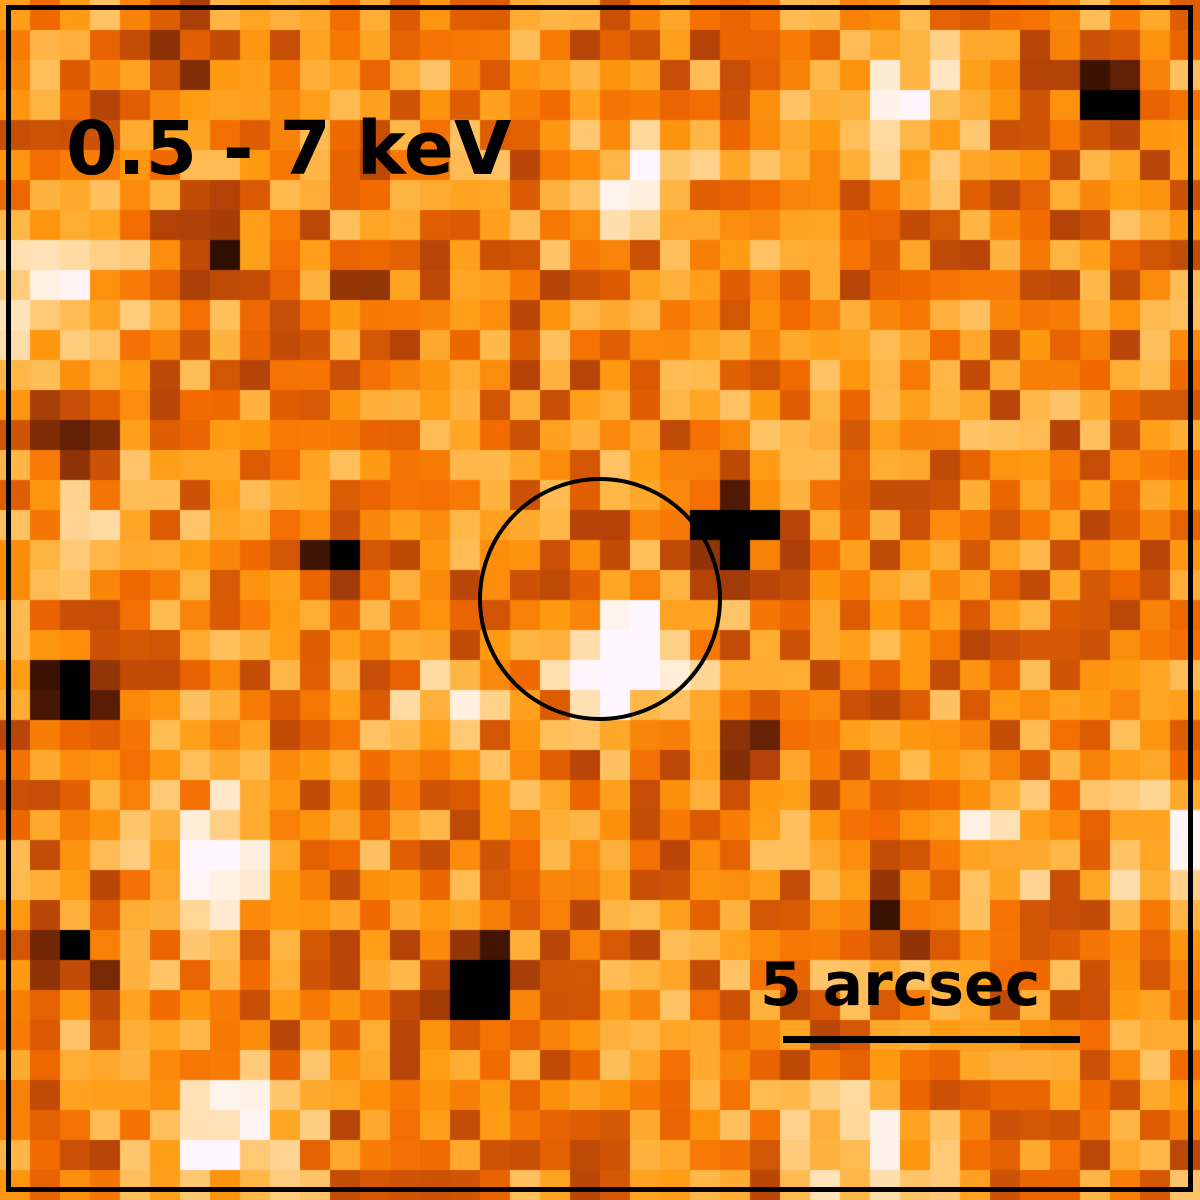 This screenshot has width=1200, height=1200. What do you see at coordinates (900, 985) in the screenshot?
I see `scale-bar-label: 5 arcsec` at bounding box center [900, 985].